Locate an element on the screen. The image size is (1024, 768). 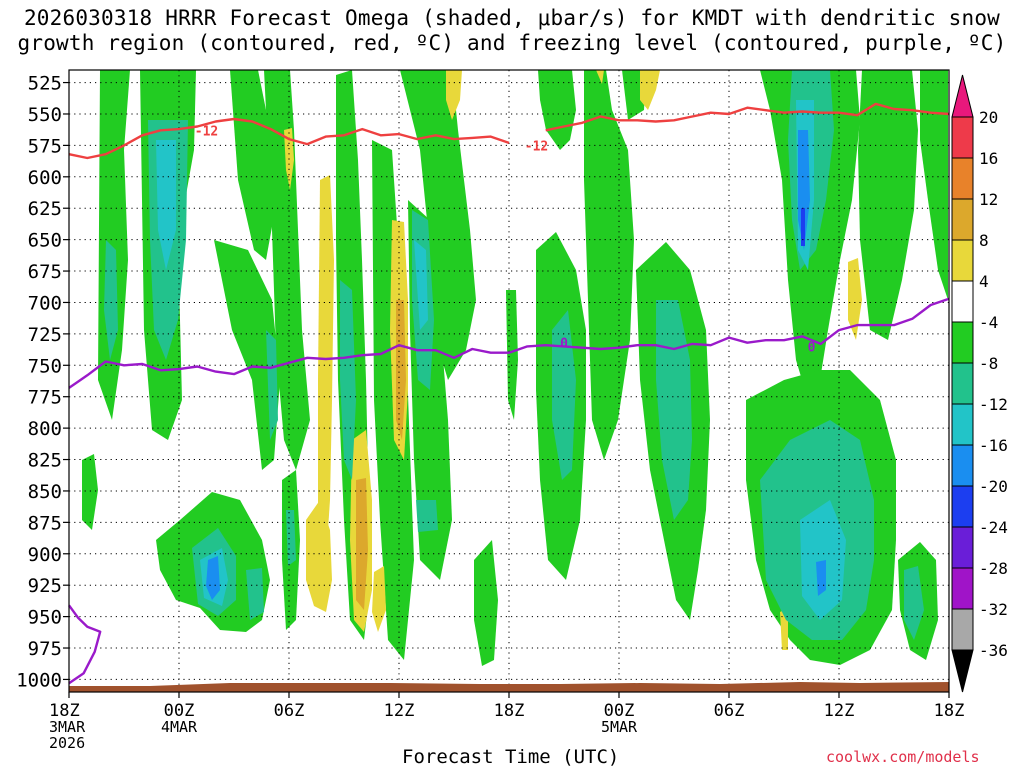
colorbar-label: 20 is located at coordinates (988, 117).